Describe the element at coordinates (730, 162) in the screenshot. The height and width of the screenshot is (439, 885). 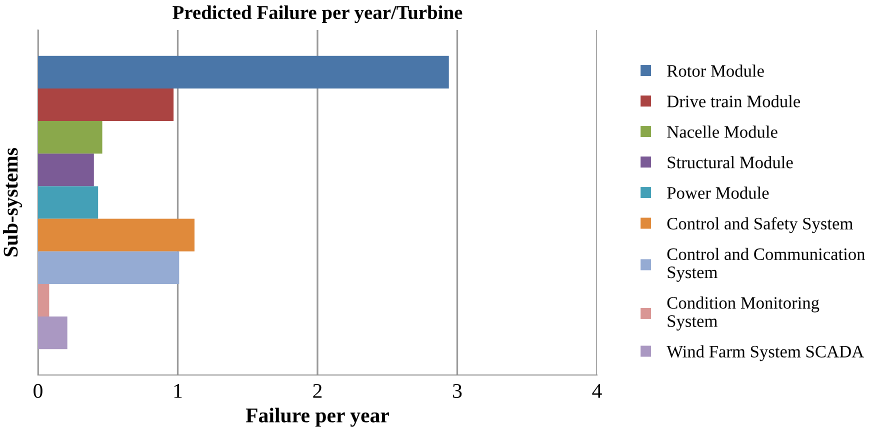
I see `legend-label: Structural Module` at that location.